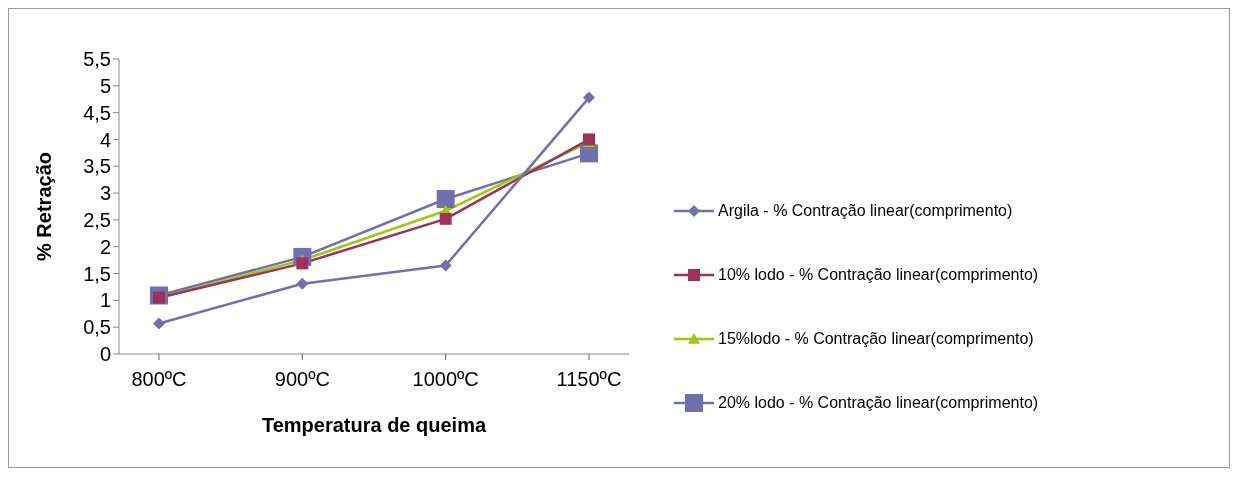 Image resolution: width=1238 pixels, height=477 pixels. I want to click on y-tick-label: 0,5, so click(97, 327).